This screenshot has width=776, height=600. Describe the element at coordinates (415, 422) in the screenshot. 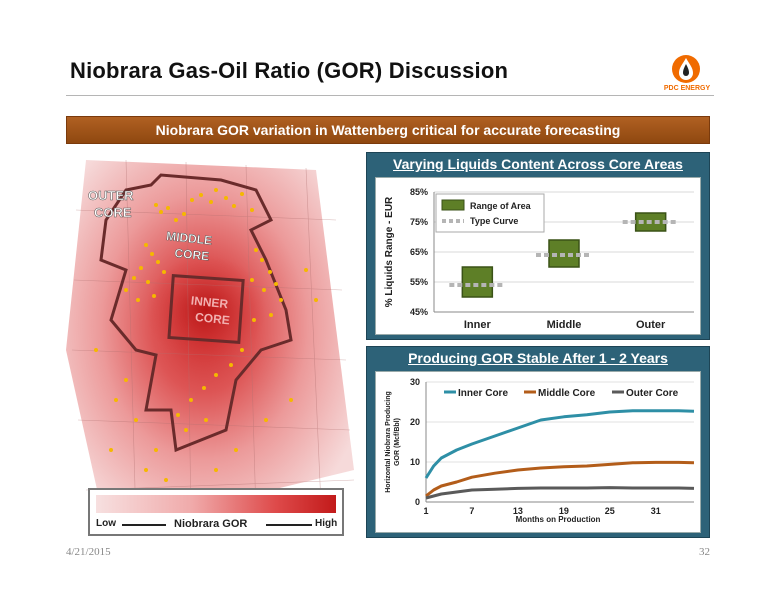

I see `y-tick-label: 20` at that location.